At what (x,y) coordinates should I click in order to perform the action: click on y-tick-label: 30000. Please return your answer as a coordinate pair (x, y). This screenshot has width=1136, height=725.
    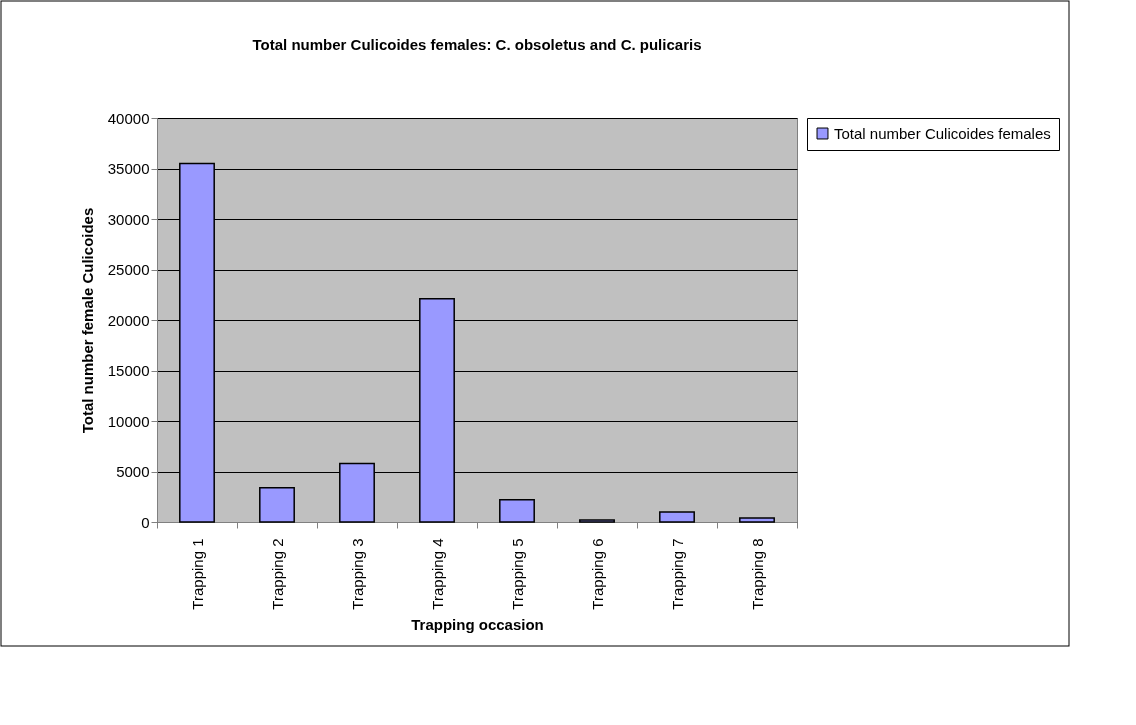
    Looking at the image, I should click on (128, 219).